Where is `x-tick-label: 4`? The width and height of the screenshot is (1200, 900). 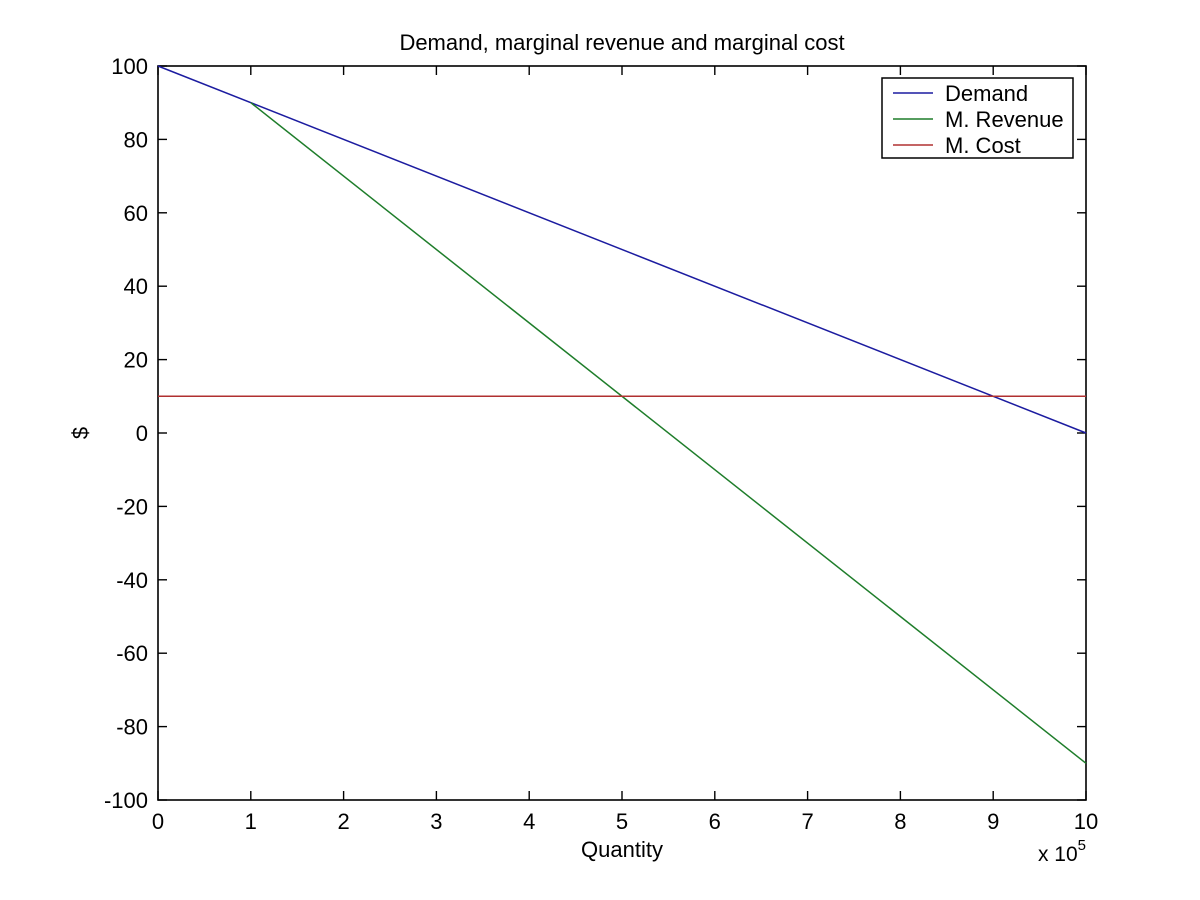
x-tick-label: 4 is located at coordinates (529, 821).